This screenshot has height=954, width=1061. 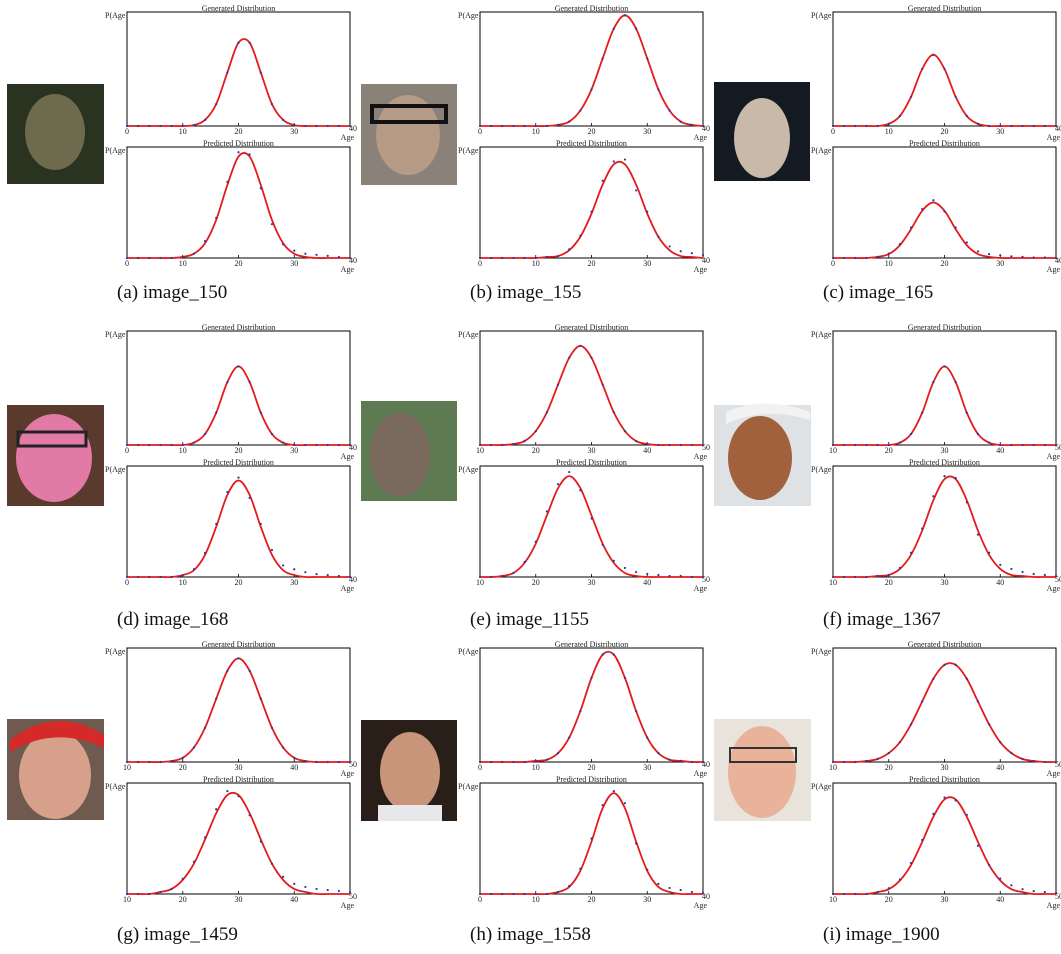 What do you see at coordinates (584, 525) in the screenshot?
I see `chart: Predicted Distribution P(Age Age 10 20 30 40 50` at bounding box center [584, 525].